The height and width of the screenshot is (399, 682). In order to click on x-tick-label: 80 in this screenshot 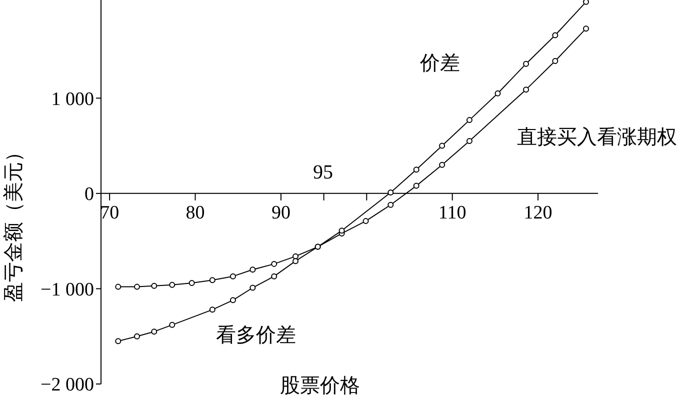, I will do `click(195, 213)`.